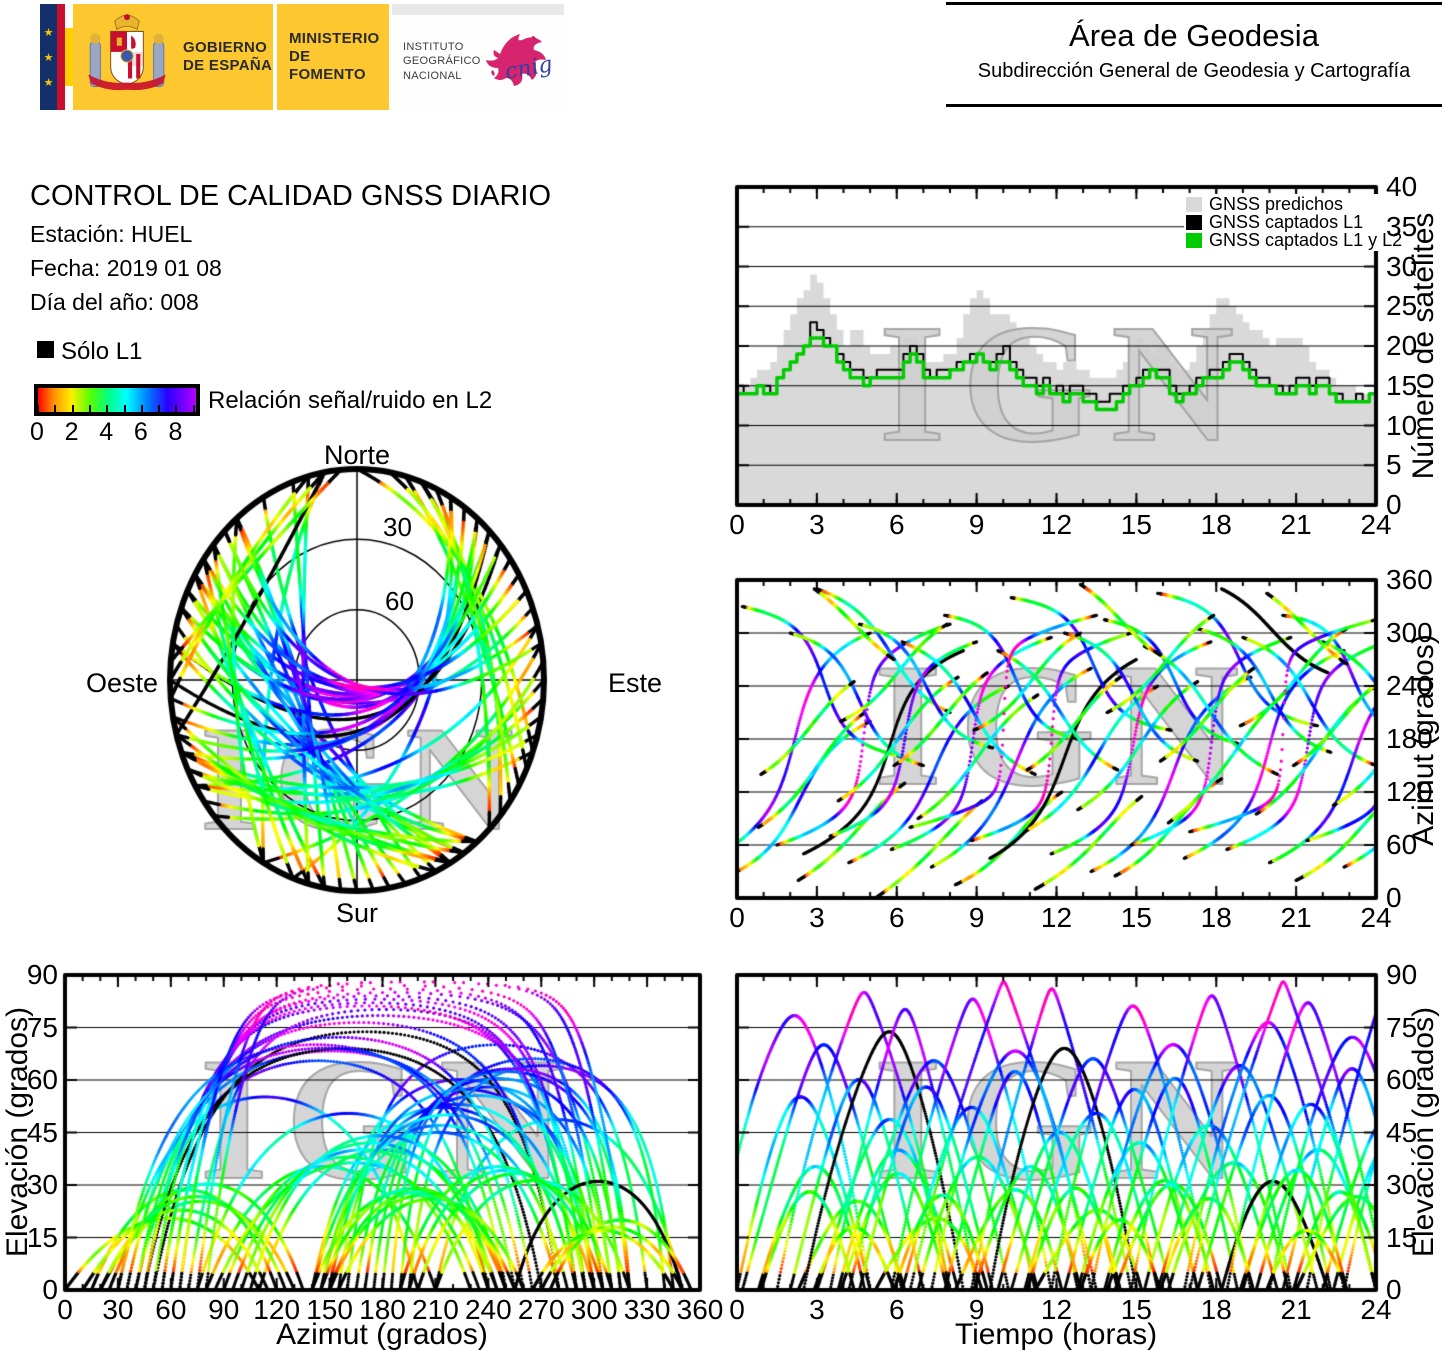 This screenshot has height=1350, width=1445. What do you see at coordinates (357, 913) in the screenshot?
I see `skyplot-south-label: Sur` at bounding box center [357, 913].